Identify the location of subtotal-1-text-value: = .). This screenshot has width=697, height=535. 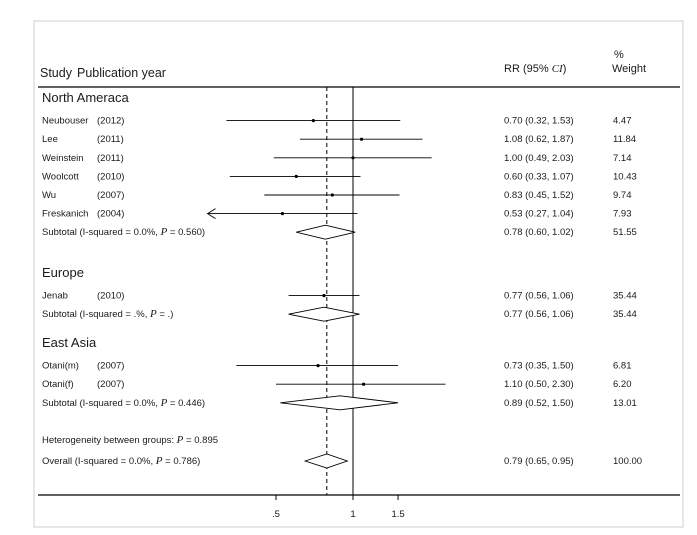
(165, 314).